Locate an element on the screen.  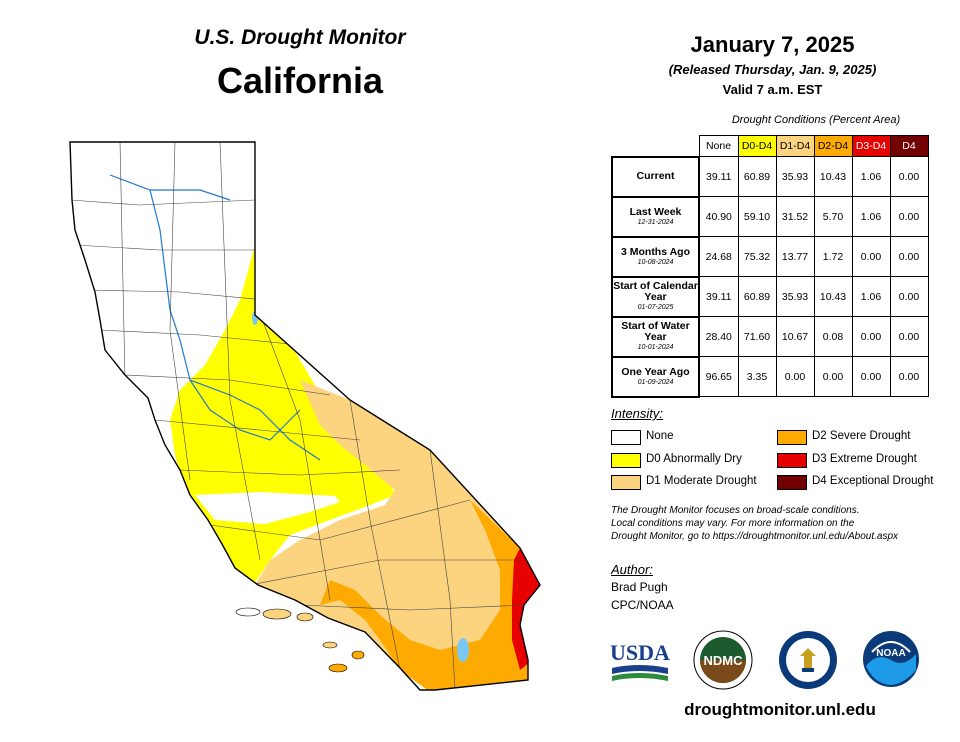
table-cell: 5.70 is located at coordinates (833, 216).